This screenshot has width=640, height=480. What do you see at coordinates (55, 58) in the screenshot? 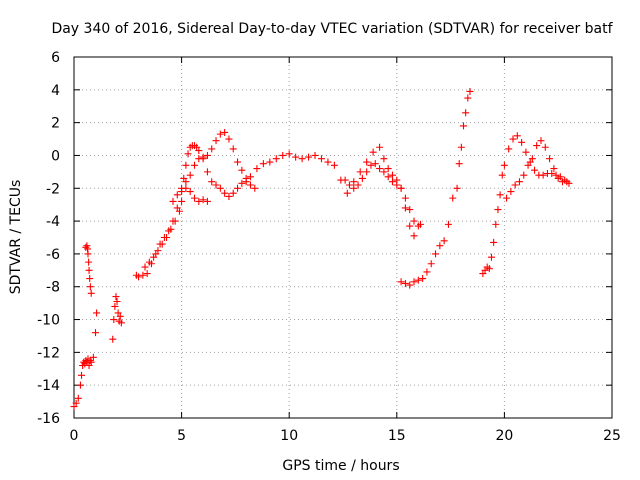
I see `y-tick-label: 6` at bounding box center [55, 58].